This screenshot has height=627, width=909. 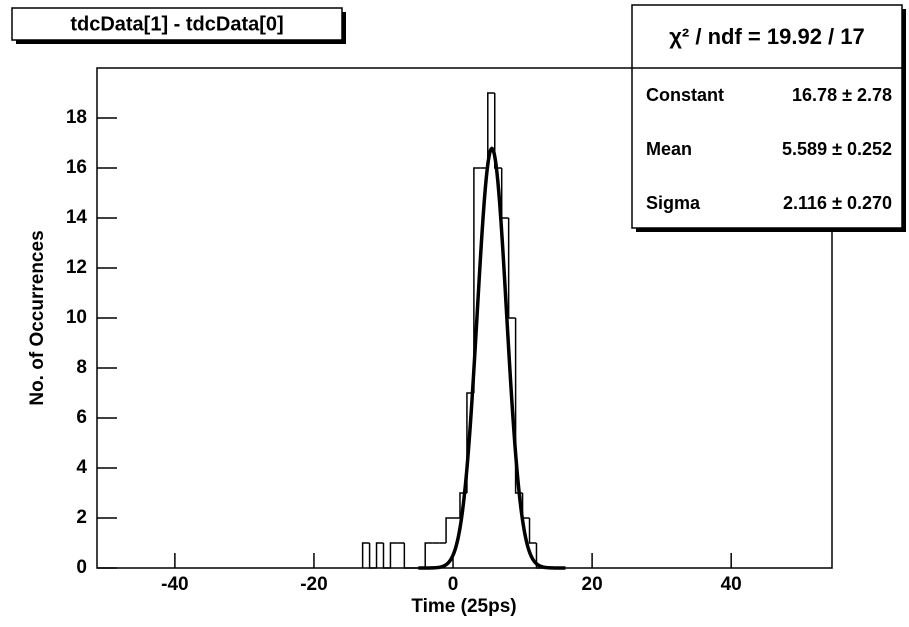 What do you see at coordinates (81, 367) in the screenshot?
I see `y-tick-label: 8` at bounding box center [81, 367].